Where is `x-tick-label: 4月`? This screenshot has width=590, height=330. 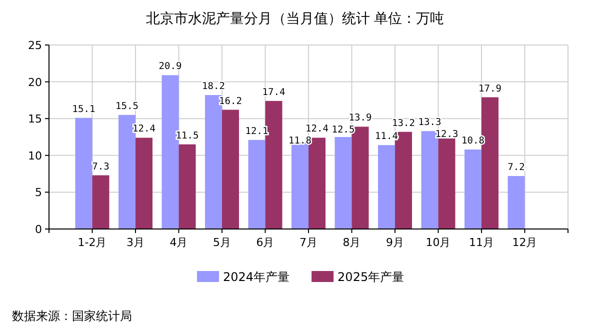
x-tick-label: 4月 is located at coordinates (179, 242).